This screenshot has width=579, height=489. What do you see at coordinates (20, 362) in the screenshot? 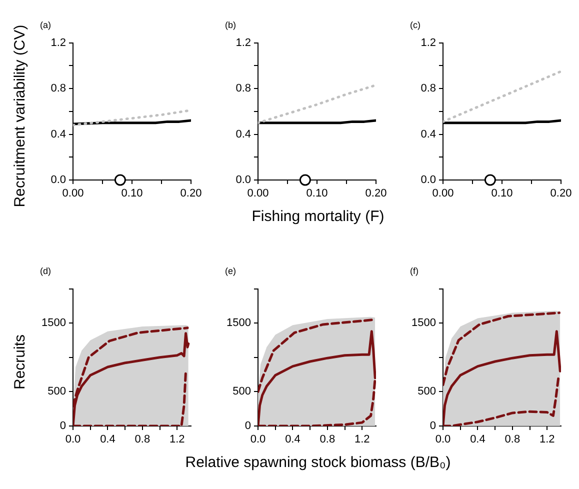
I see `y-axis-title: Recruits` at bounding box center [20, 362].